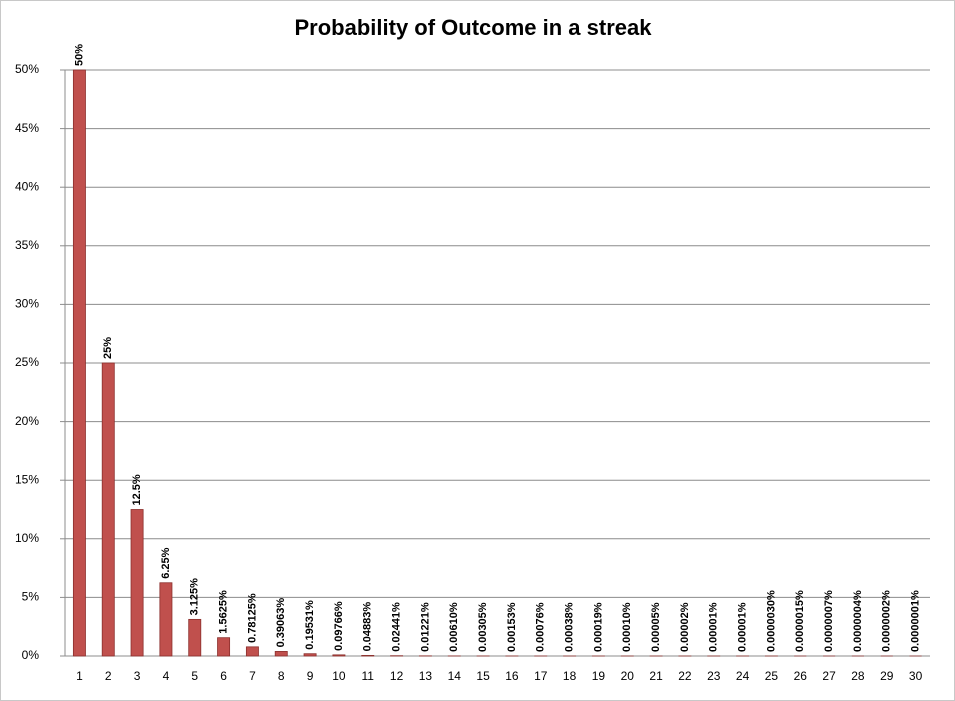  What do you see at coordinates (454, 627) in the screenshot?
I see `value-label: 0.00610%` at bounding box center [454, 627].